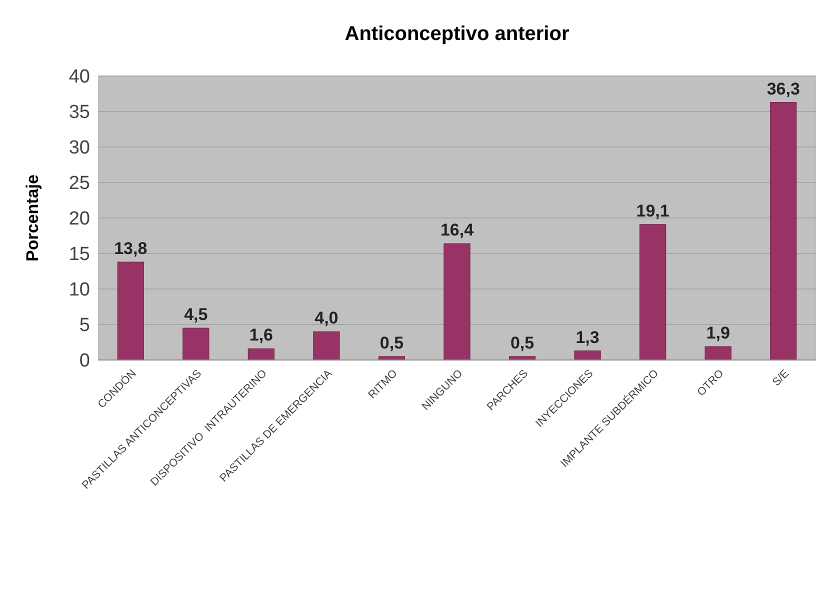 This screenshot has height=594, width=828. What do you see at coordinates (653, 210) in the screenshot?
I see `data-label: 19,1` at bounding box center [653, 210].